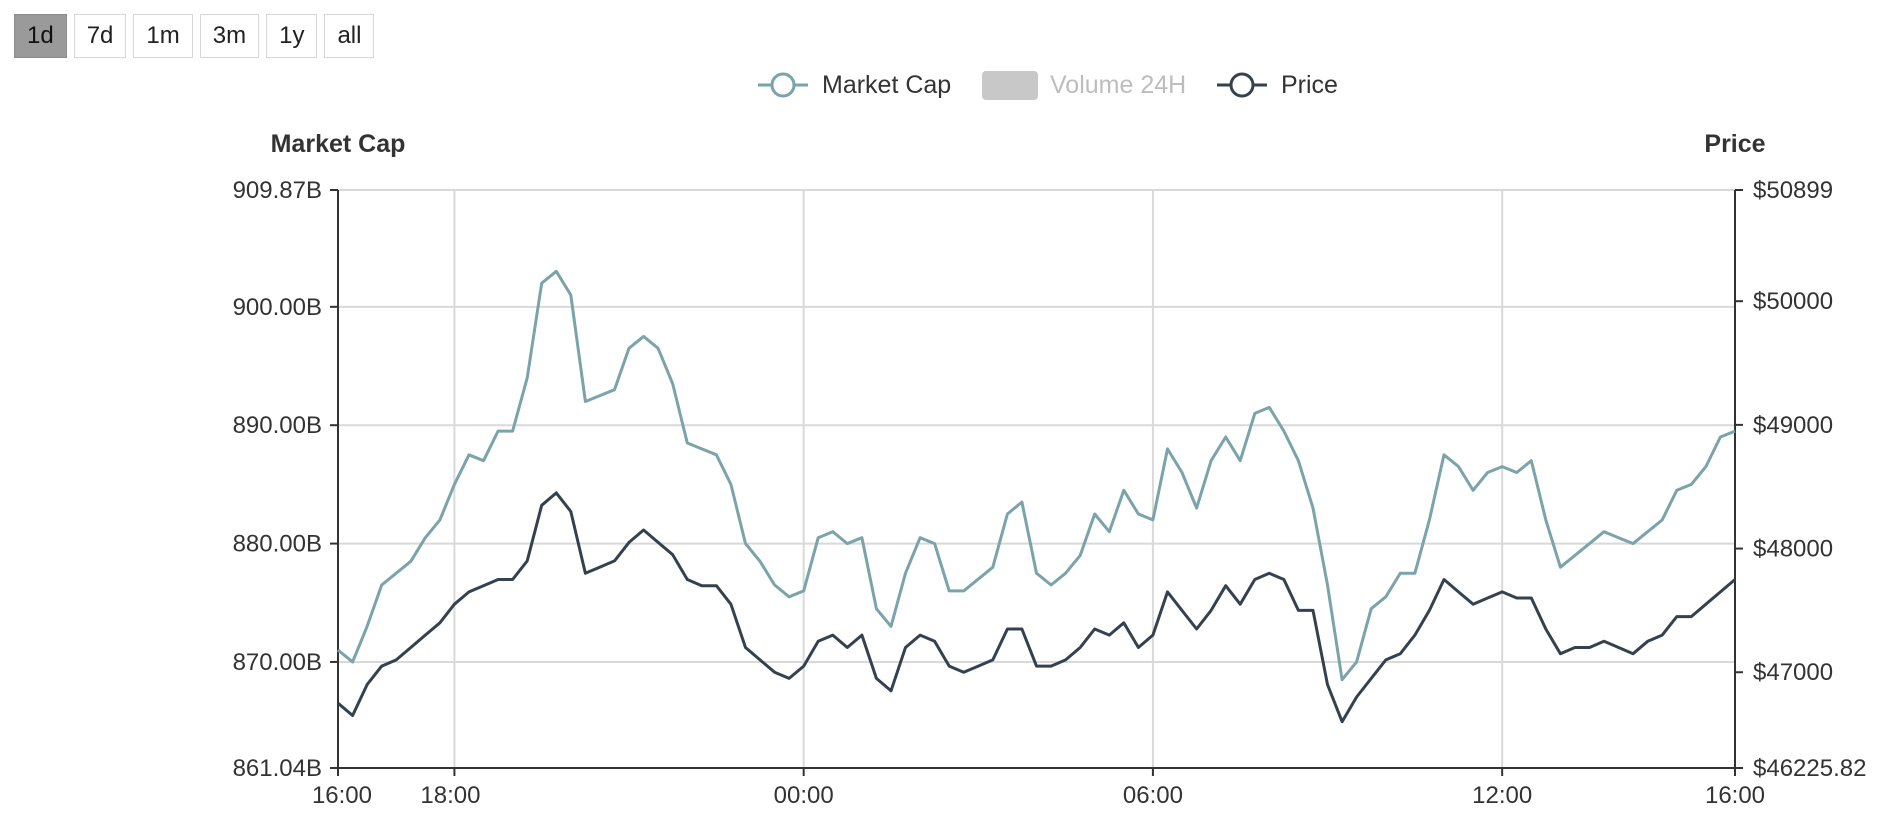  What do you see at coordinates (349, 36) in the screenshot?
I see `range-button-all: all` at bounding box center [349, 36].